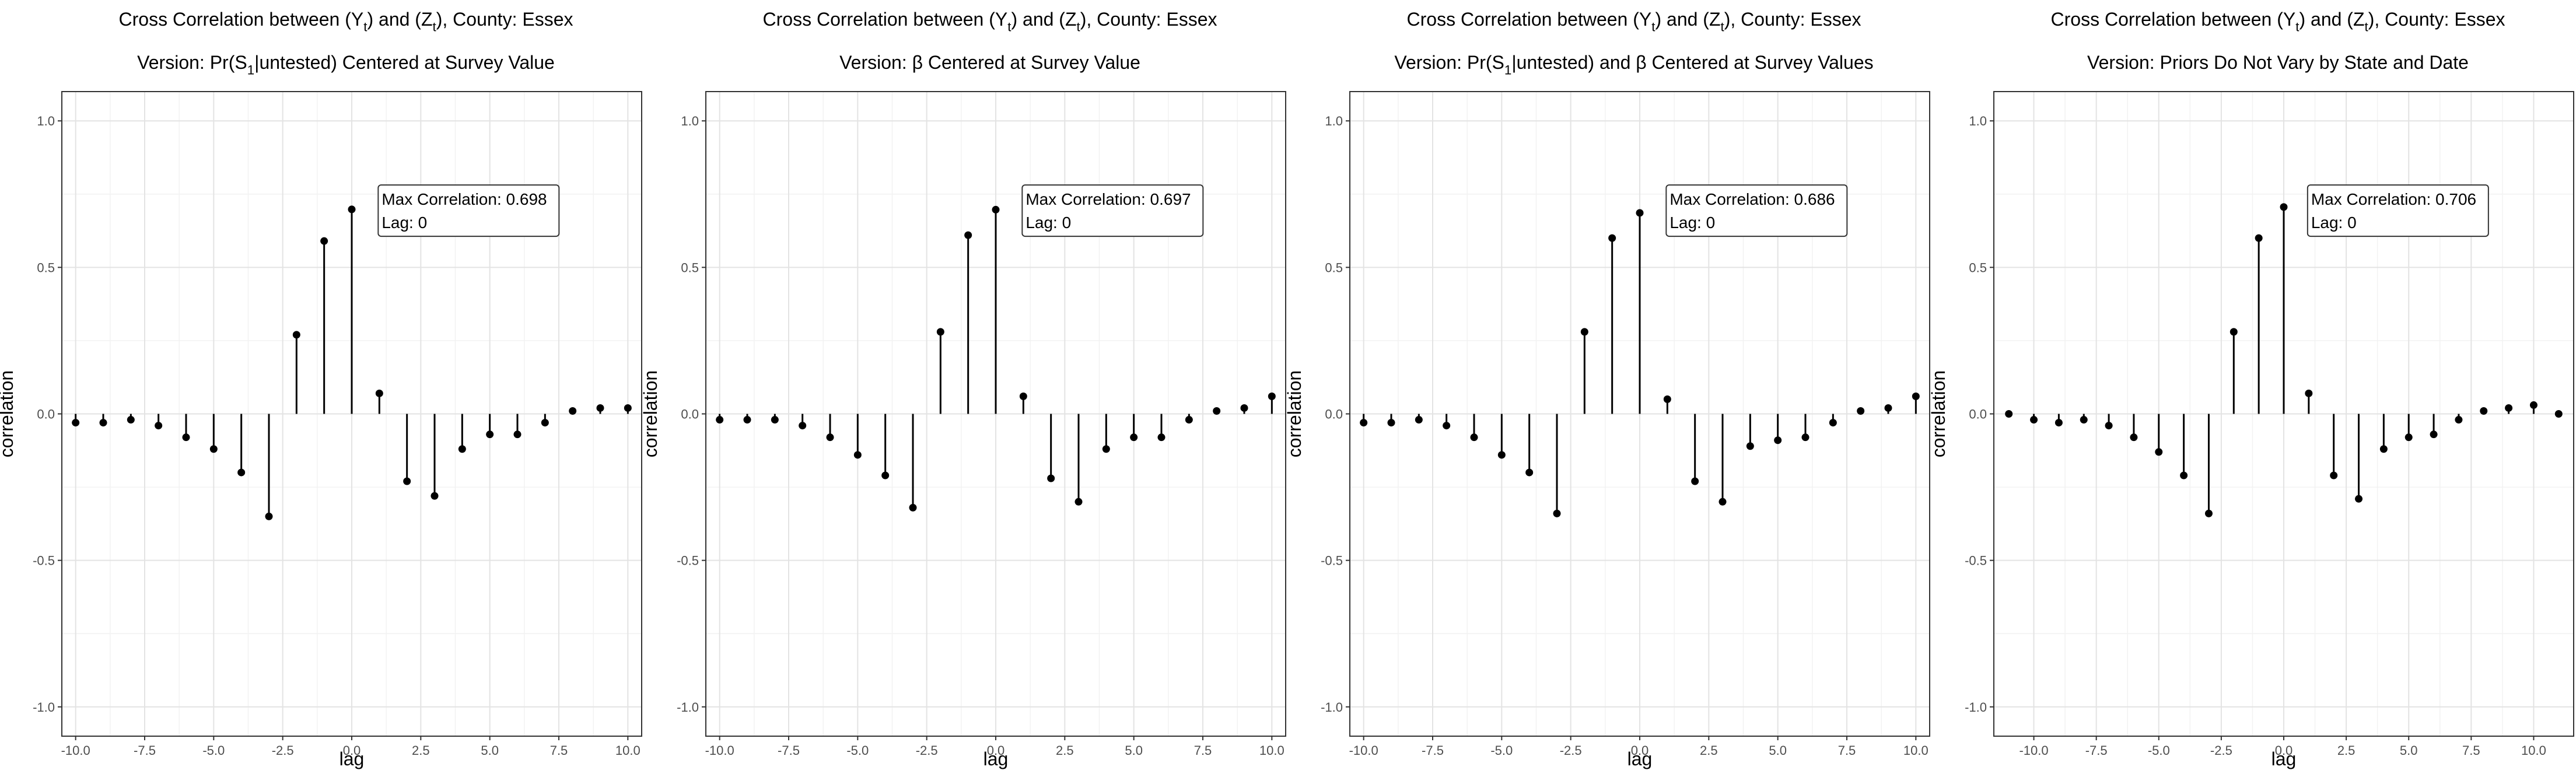 The width and height of the screenshot is (2576, 784). Describe the element at coordinates (1752, 199) in the screenshot. I see `max-correlation-label-text: Max Correlation: 0.686` at that location.